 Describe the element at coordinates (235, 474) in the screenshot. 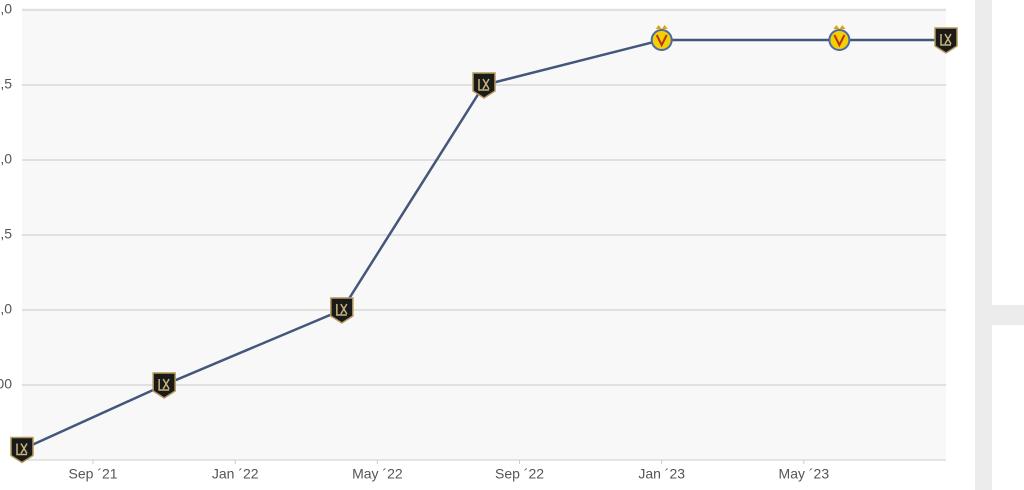

I see `x-tick-label: Jan ´22` at that location.